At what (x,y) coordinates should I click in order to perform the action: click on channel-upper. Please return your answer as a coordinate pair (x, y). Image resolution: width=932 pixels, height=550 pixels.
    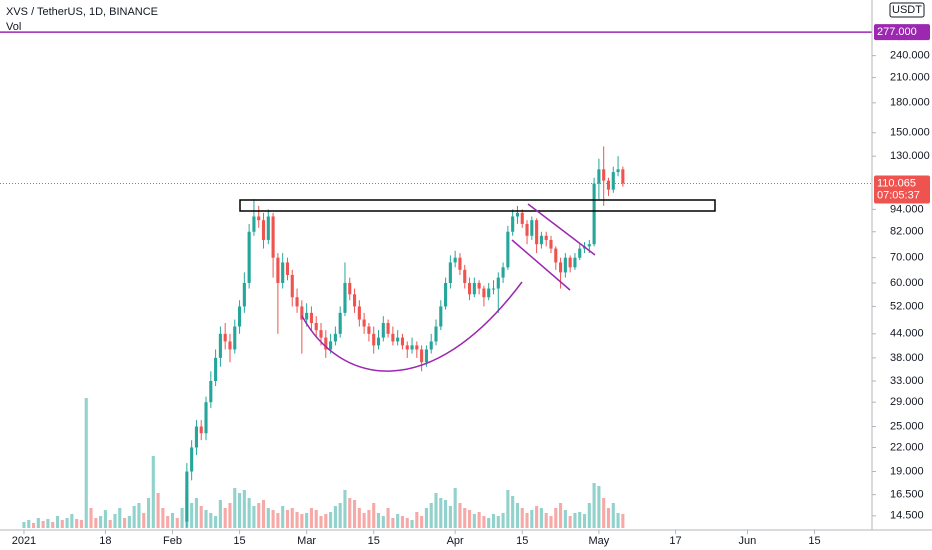
    Looking at the image, I should click on (561, 229).